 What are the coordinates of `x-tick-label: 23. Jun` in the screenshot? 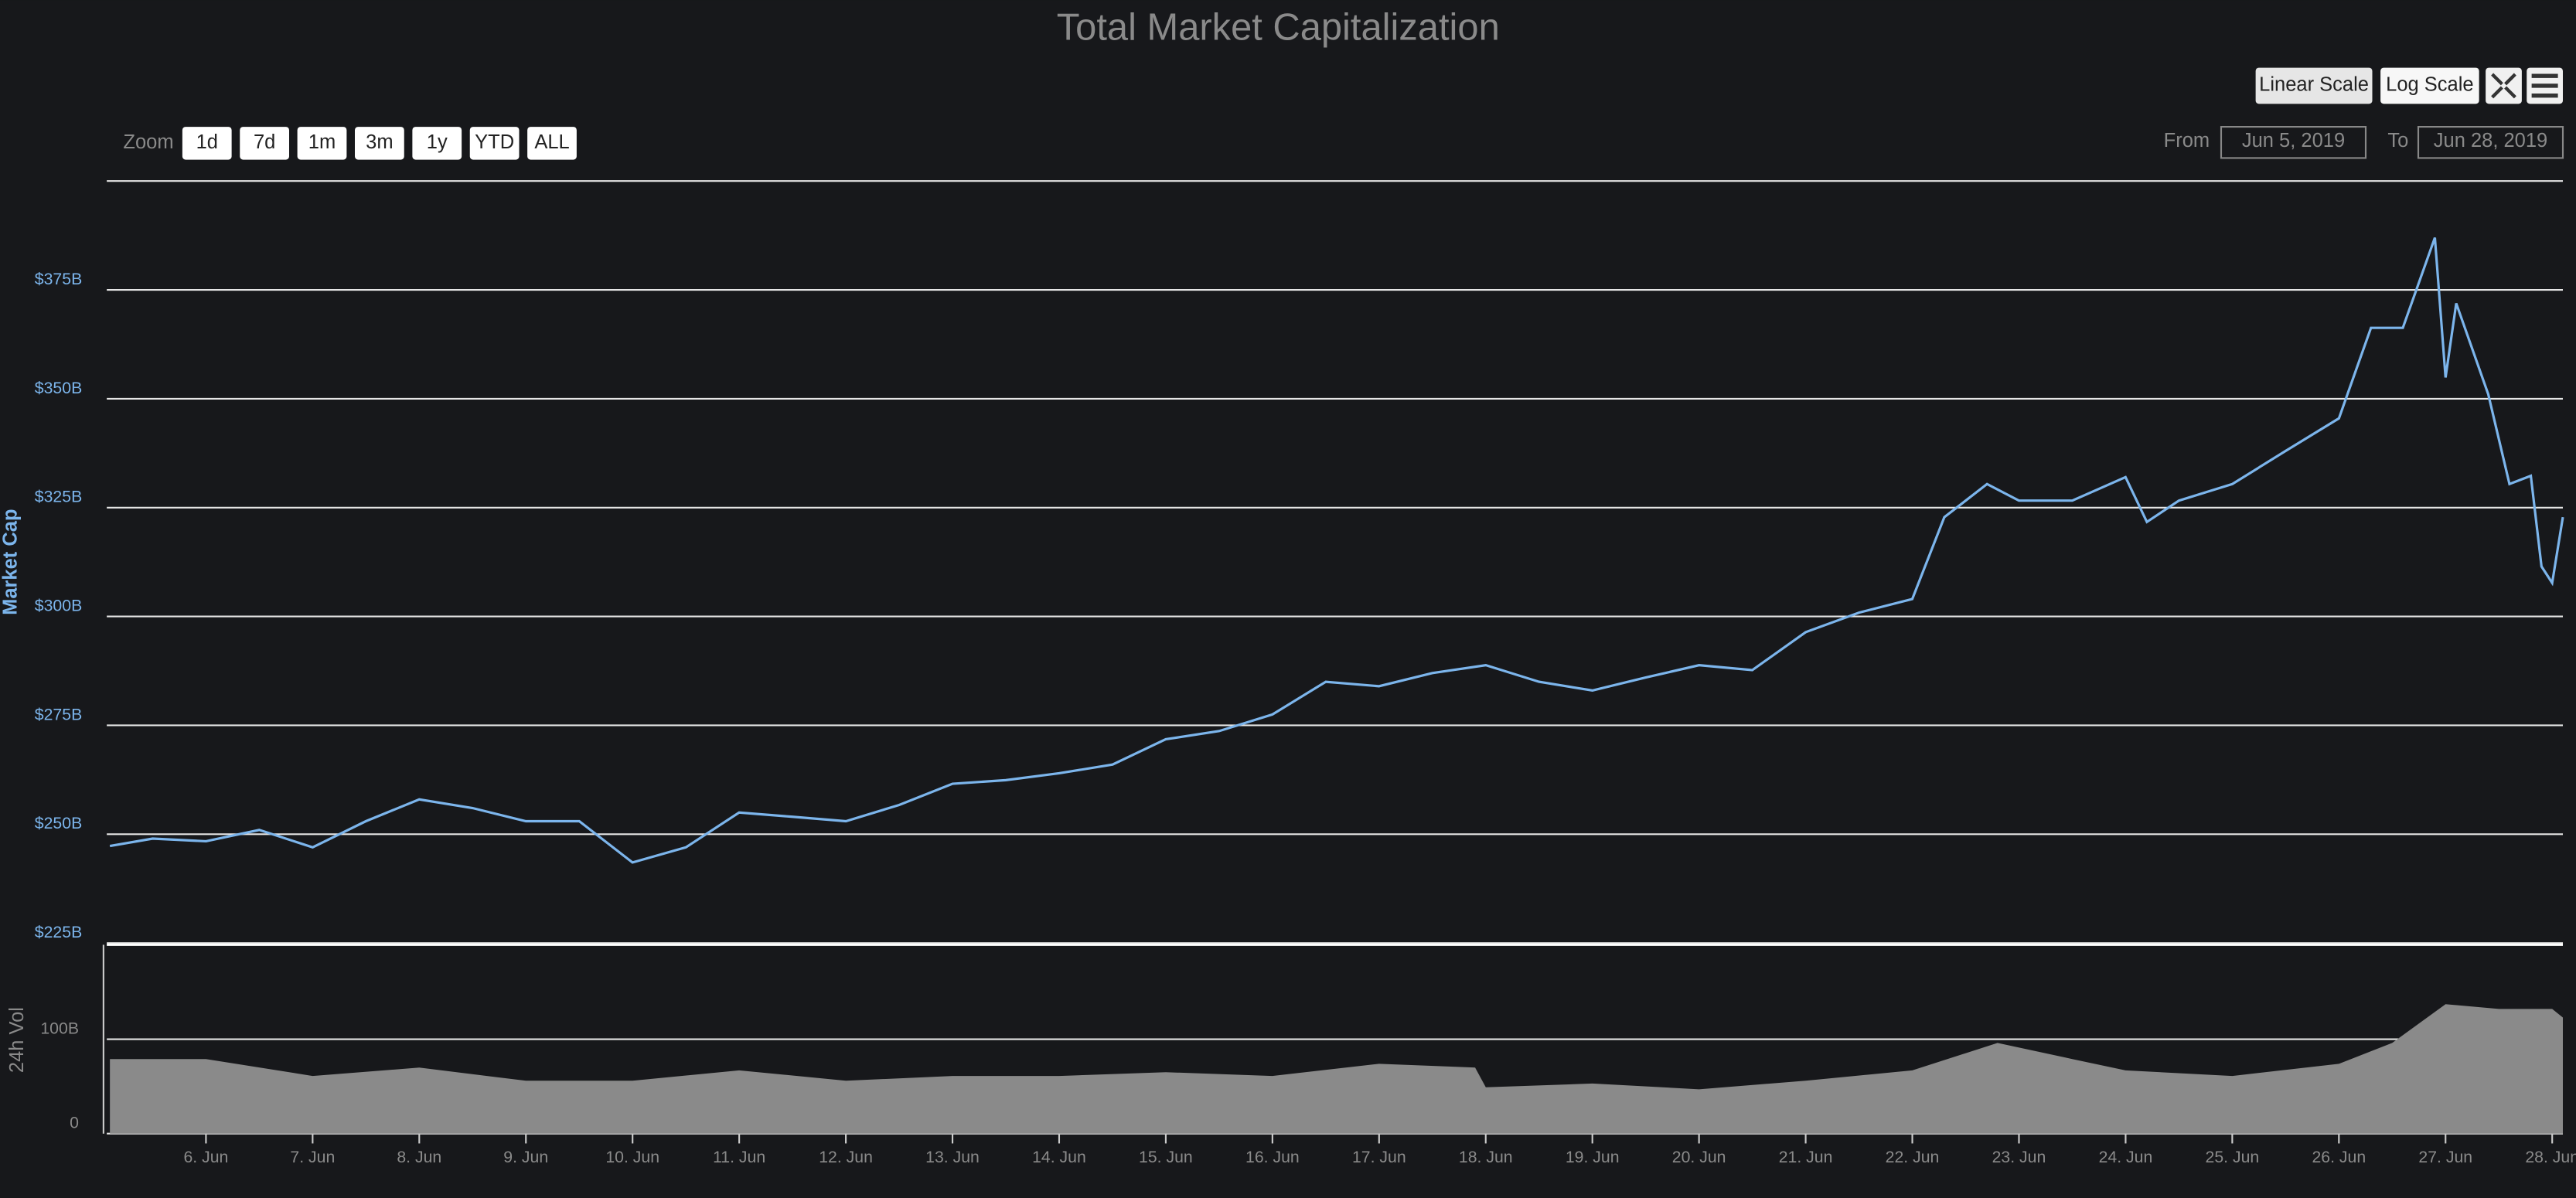 It's located at (2019, 1157).